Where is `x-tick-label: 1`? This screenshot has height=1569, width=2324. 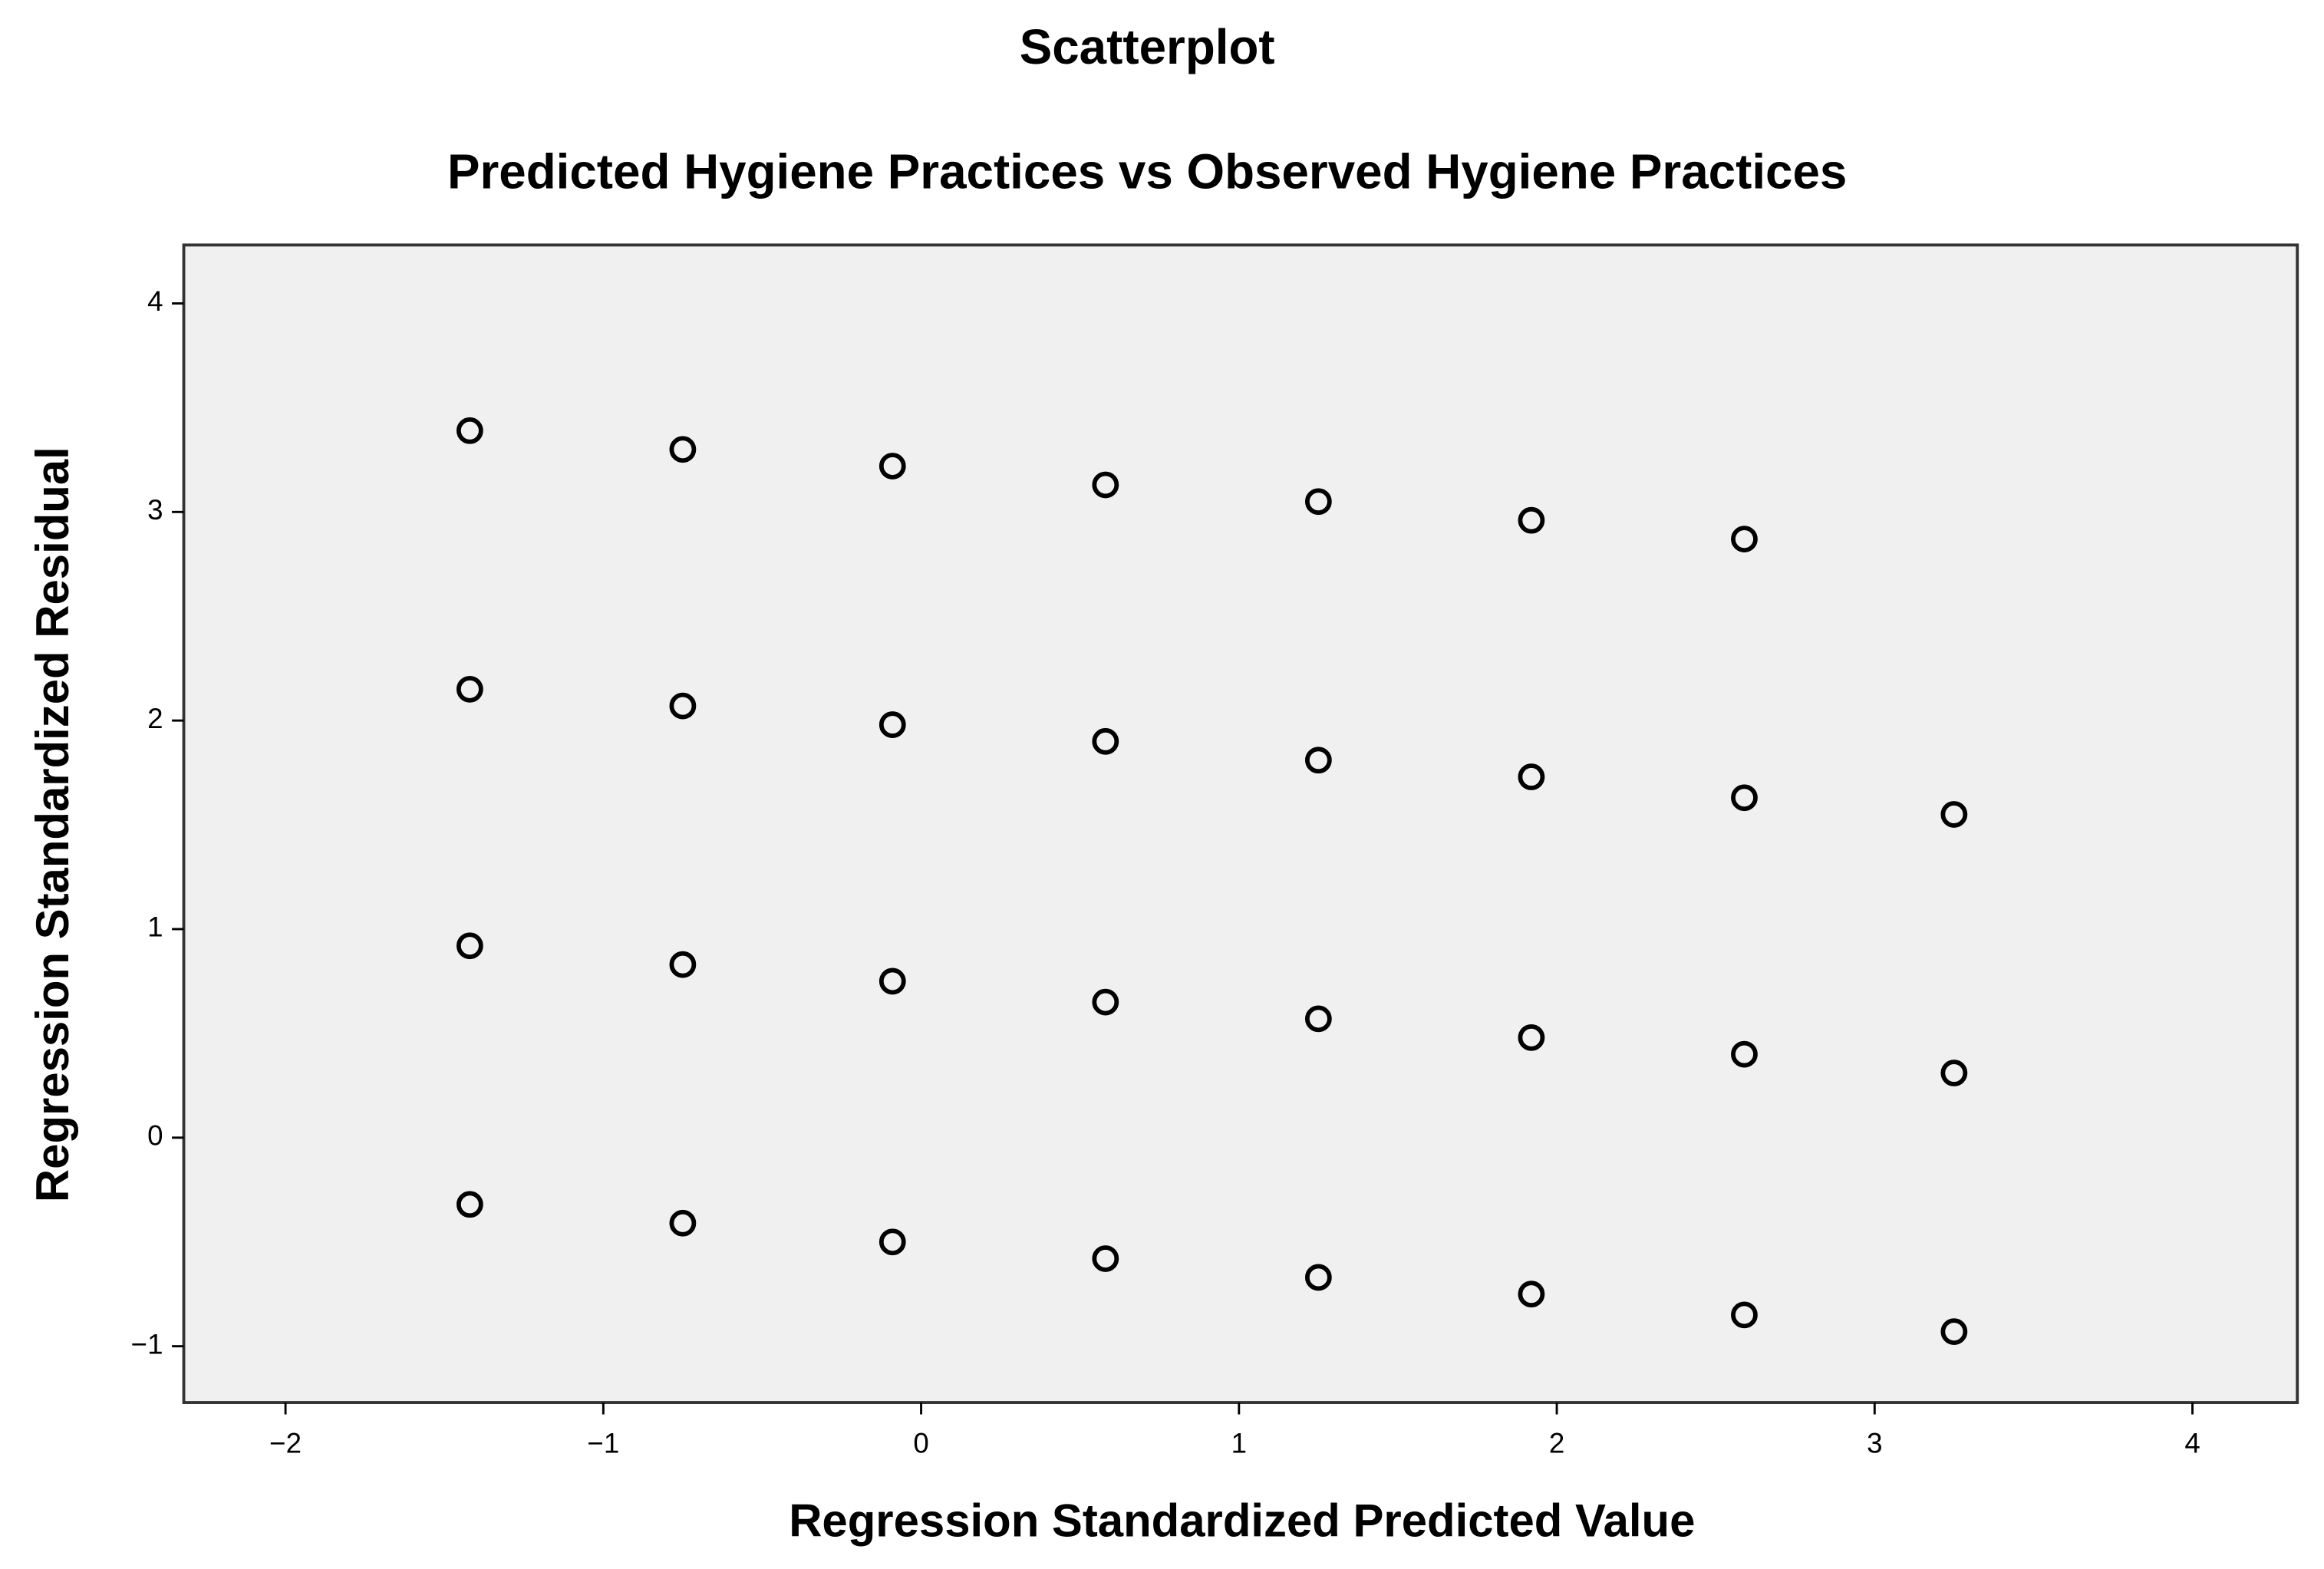
x-tick-label: 1 is located at coordinates (1239, 1443).